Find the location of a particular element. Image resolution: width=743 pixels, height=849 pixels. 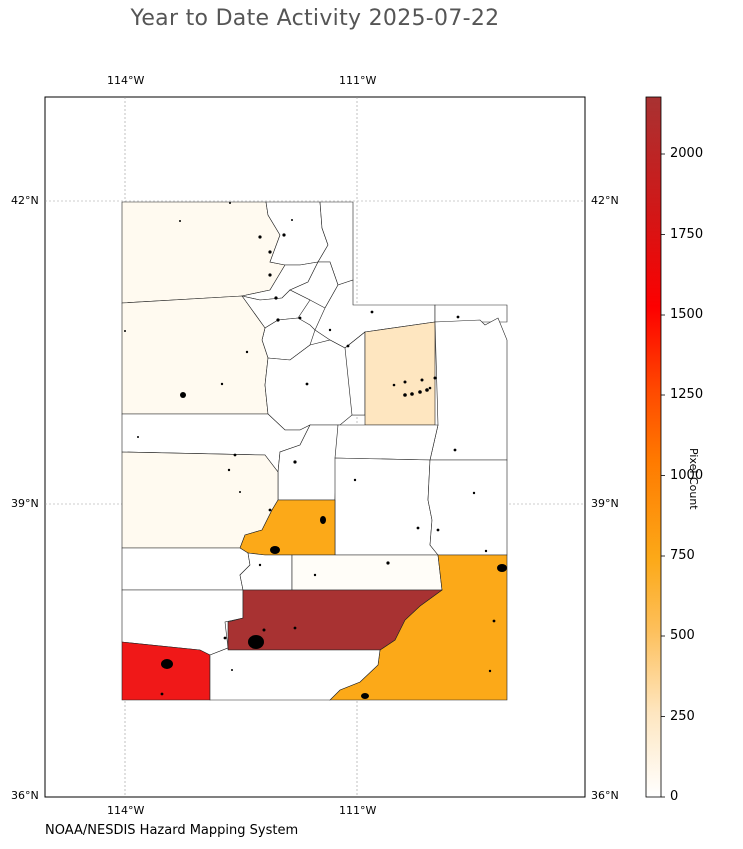

lat-tick-left-36n: 36°N is located at coordinates (25, 795).